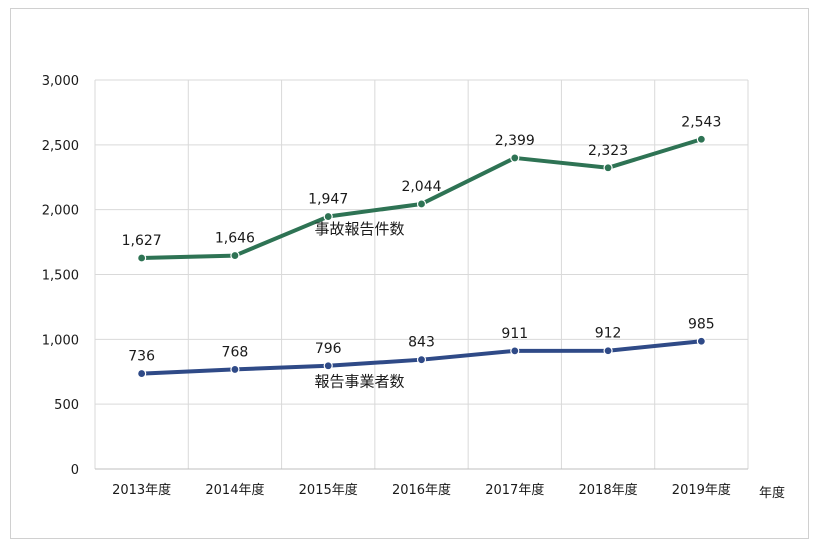  What do you see at coordinates (701, 324) in the screenshot?
I see `data-label: 985` at bounding box center [701, 324].